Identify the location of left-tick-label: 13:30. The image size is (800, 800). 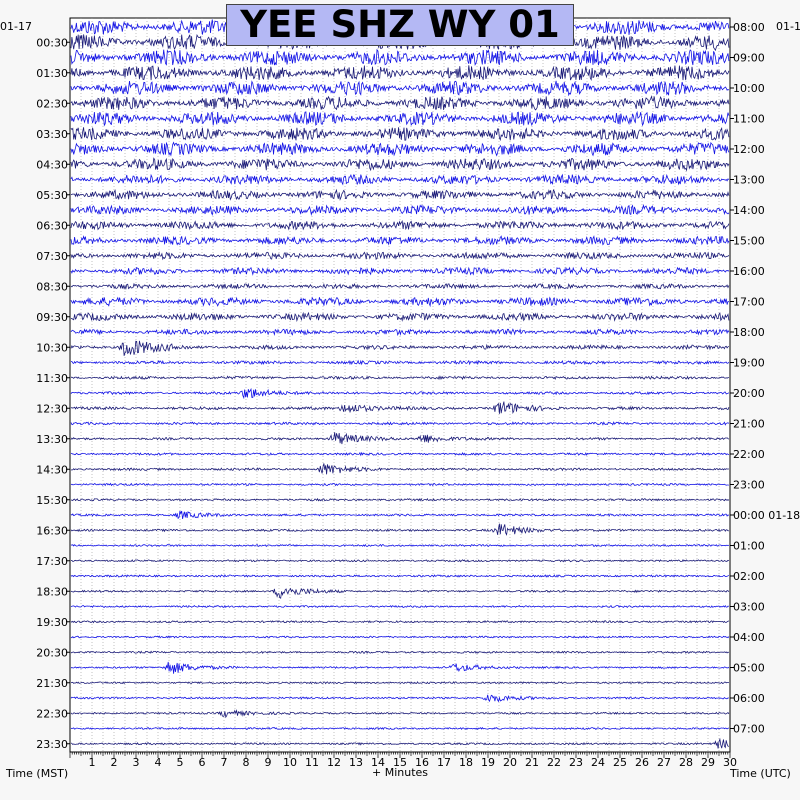
(52, 439).